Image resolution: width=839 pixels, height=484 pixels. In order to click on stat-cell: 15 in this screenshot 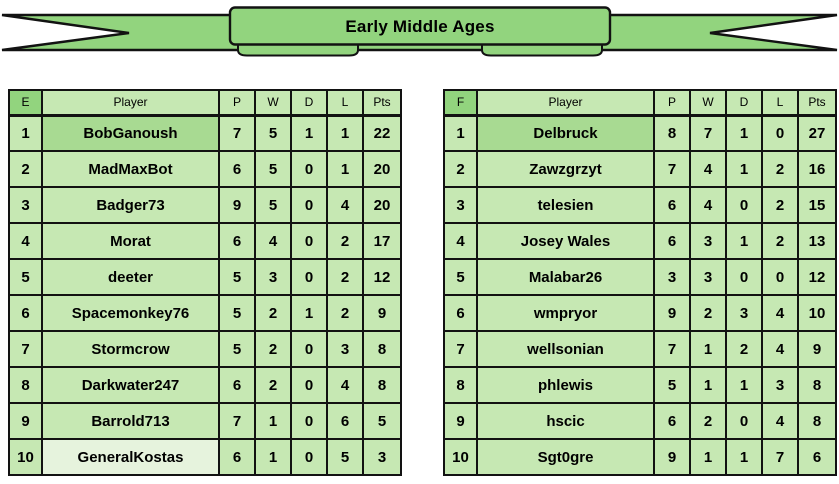, I will do `click(817, 205)`.